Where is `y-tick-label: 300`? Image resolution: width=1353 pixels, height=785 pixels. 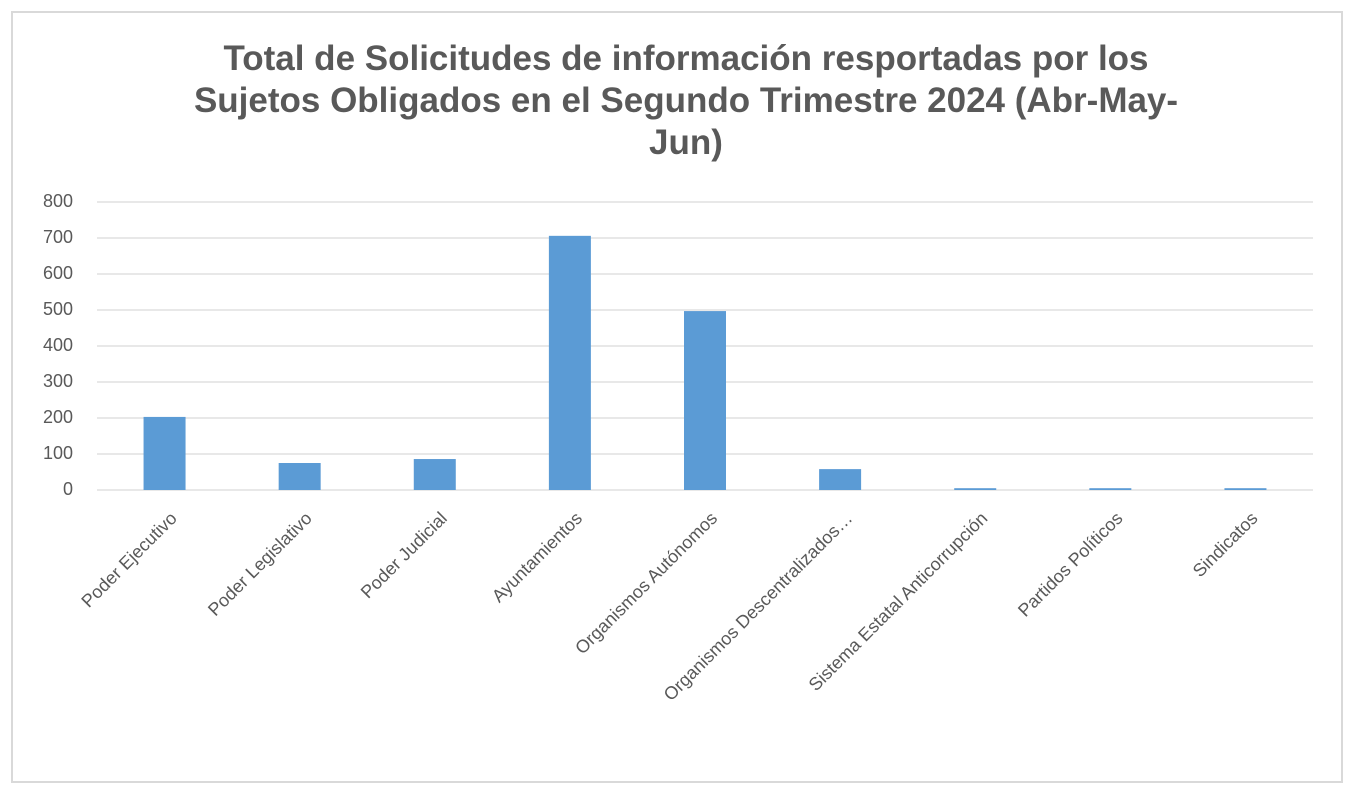 y-tick-label: 300 is located at coordinates (58, 381).